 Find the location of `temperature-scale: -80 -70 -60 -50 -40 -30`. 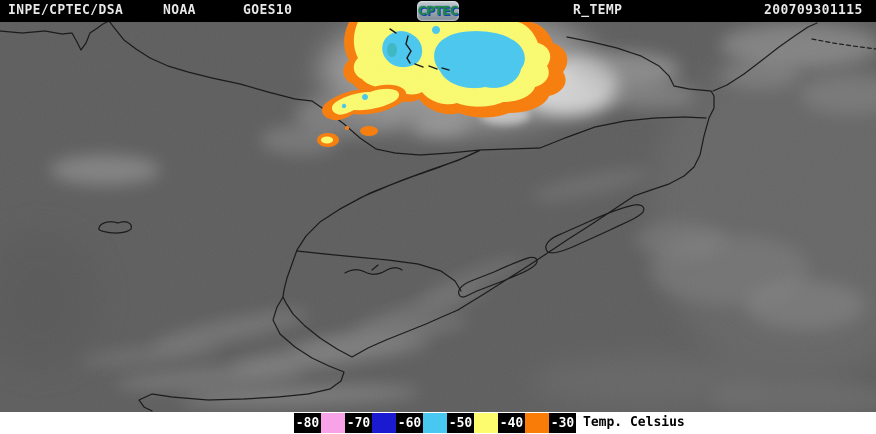

temperature-scale: -80 -70 -60 -50 -40 -30 is located at coordinates (435, 423).